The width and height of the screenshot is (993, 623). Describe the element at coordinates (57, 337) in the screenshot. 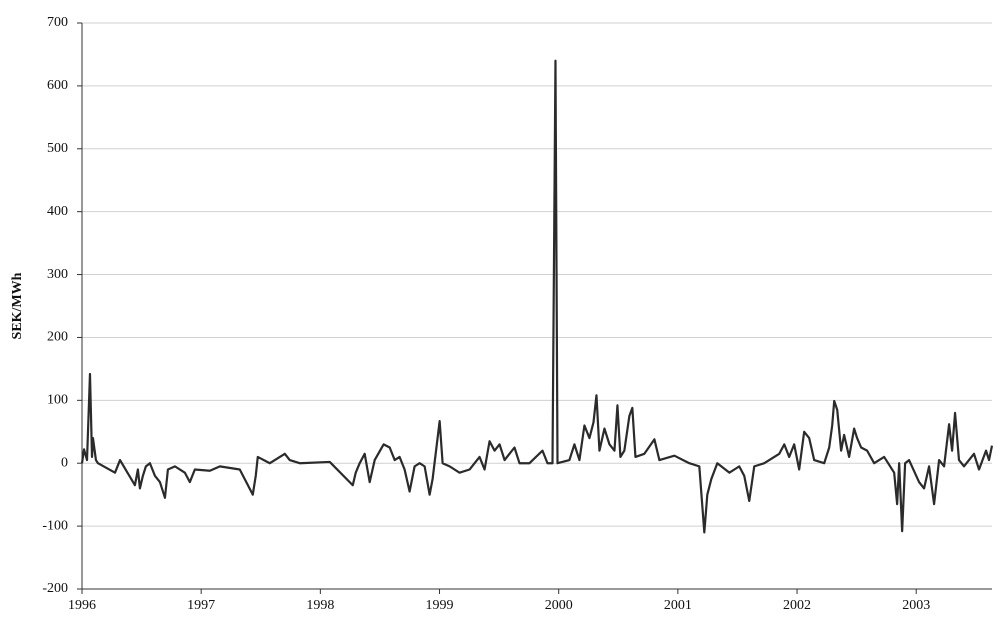

I see `y-tick-label: 200` at that location.